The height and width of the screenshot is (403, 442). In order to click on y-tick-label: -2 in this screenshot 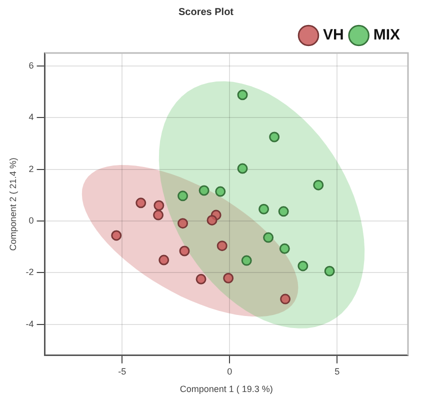, I will do `click(30, 272)`.